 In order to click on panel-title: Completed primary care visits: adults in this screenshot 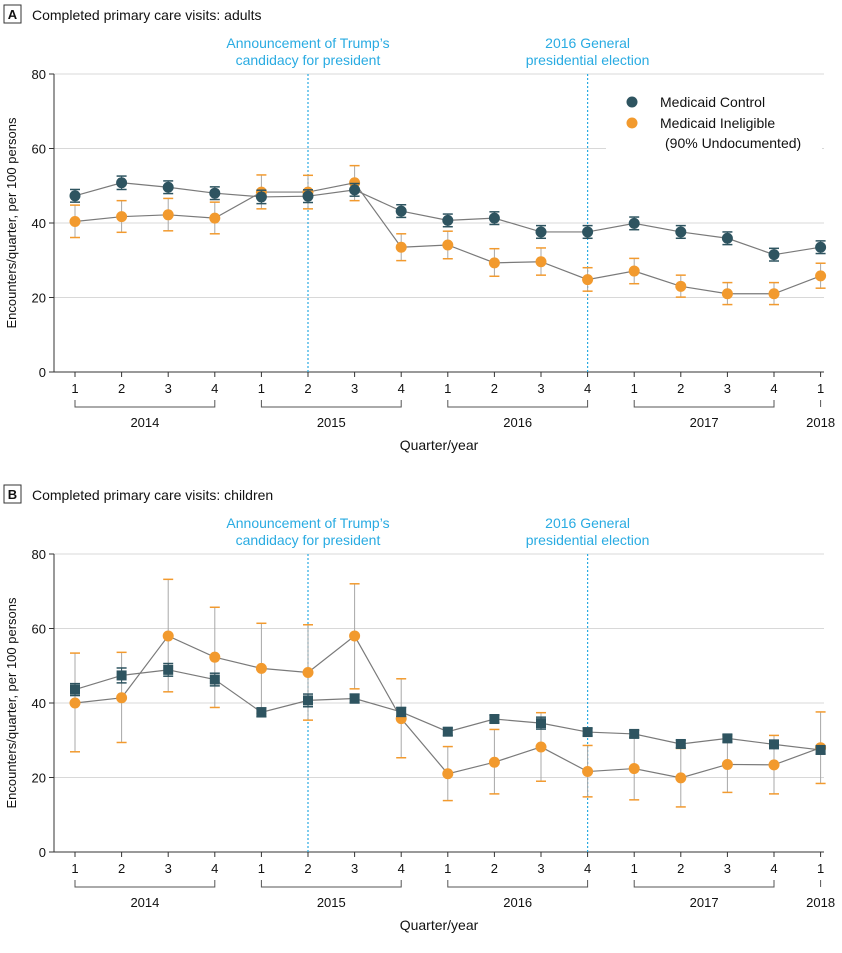, I will do `click(147, 15)`.